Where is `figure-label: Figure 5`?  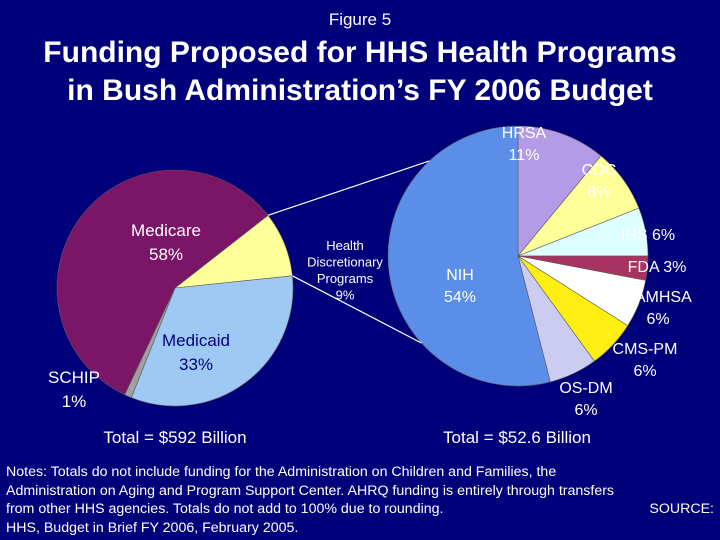 figure-label: Figure 5 is located at coordinates (360, 19).